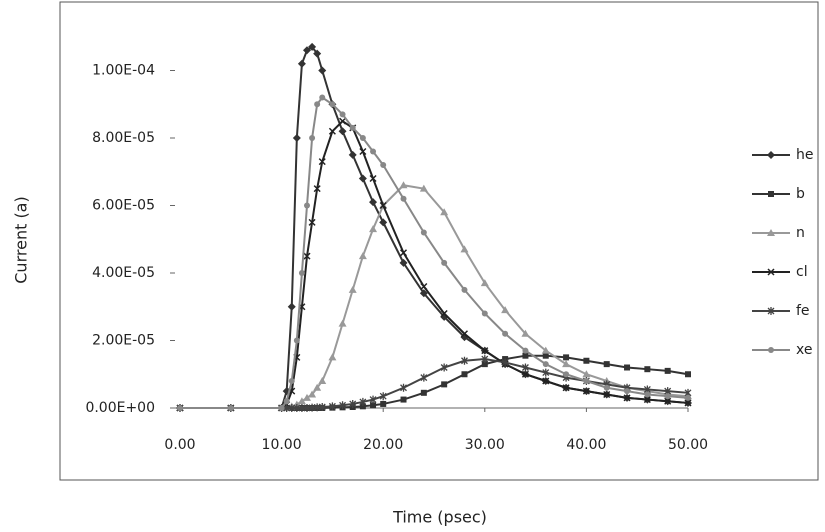 This screenshot has height=532, width=825. I want to click on y-tick-label: 2.00E-05, so click(123, 341).